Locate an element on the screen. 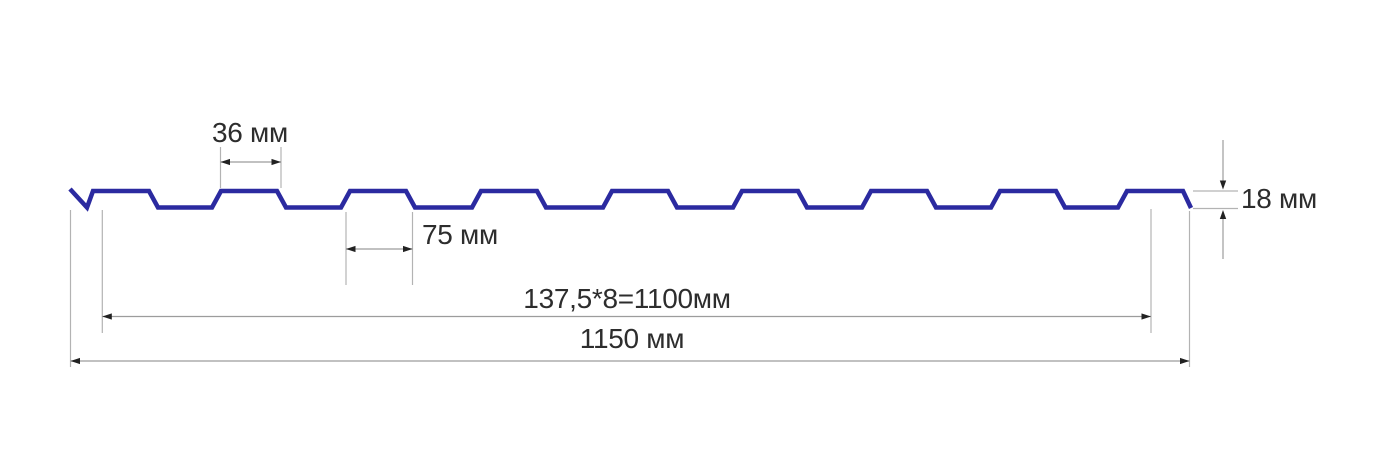 This screenshot has height=453, width=1397. dim-label-rib-base-width: 75 мм is located at coordinates (460, 234).